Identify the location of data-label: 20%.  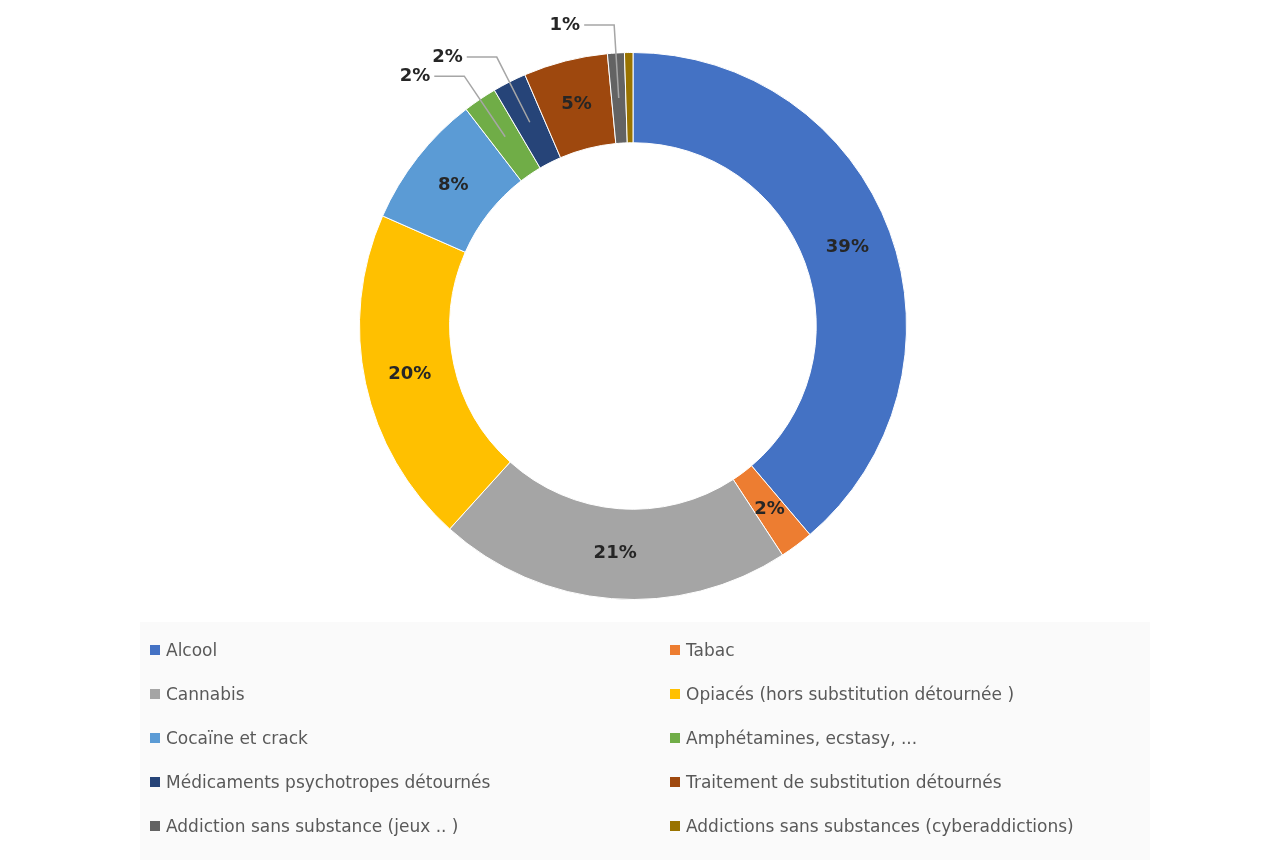
(410, 372).